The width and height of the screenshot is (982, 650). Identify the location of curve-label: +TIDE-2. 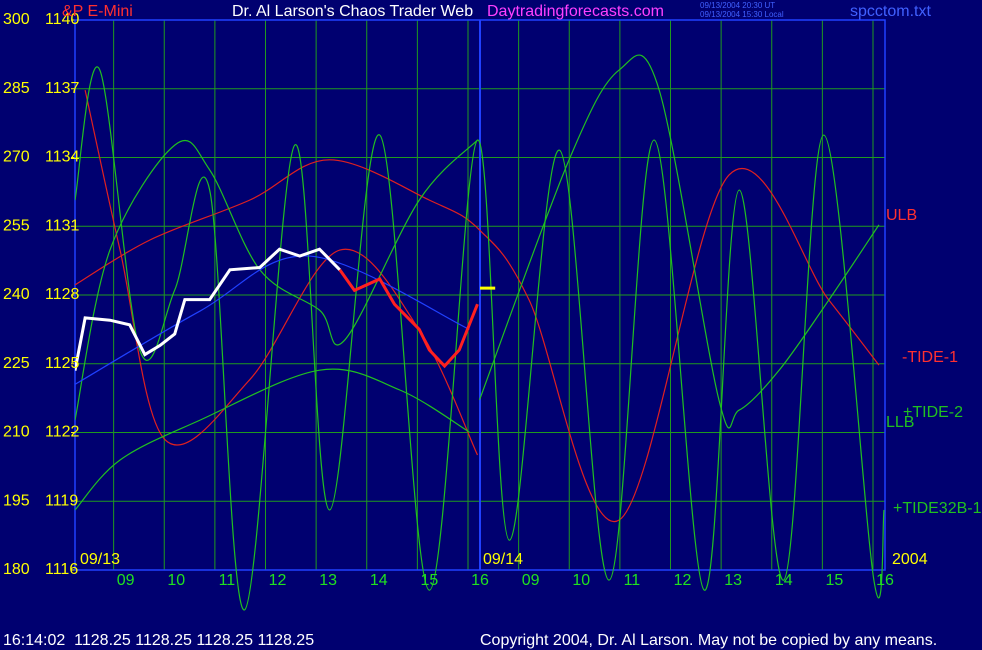
(933, 412).